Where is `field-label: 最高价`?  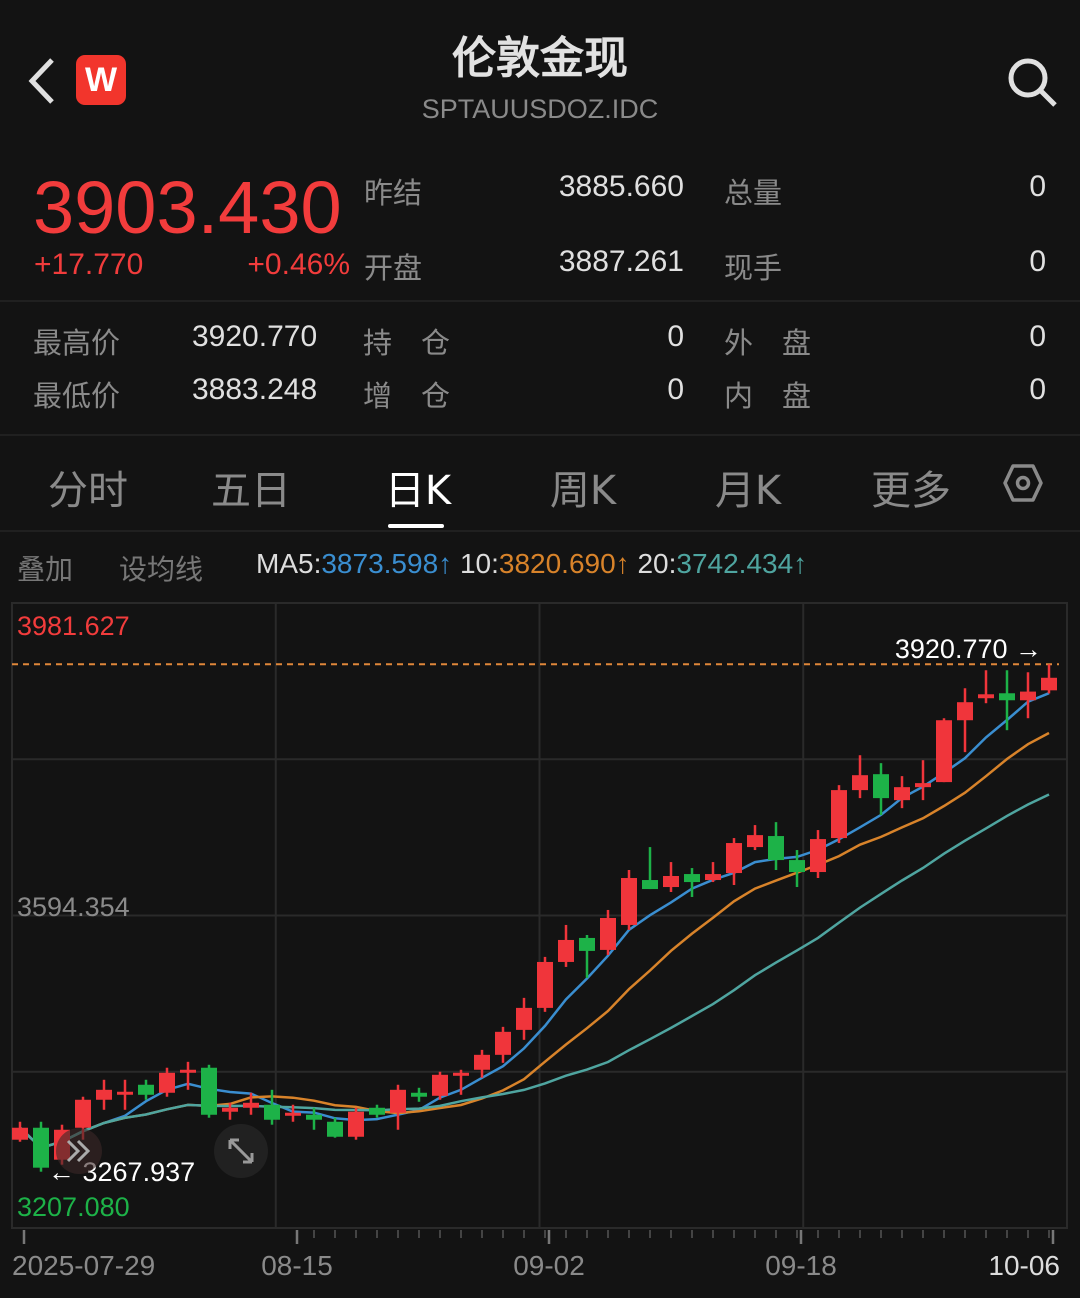
field-label: 最高价 is located at coordinates (77, 343).